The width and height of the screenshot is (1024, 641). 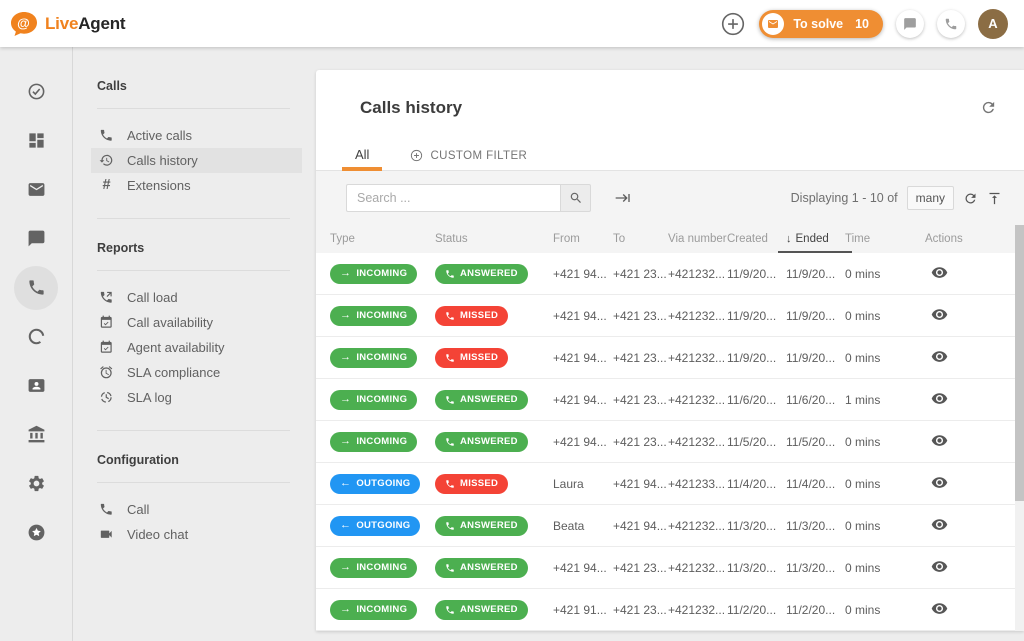 I want to click on keyboard-tab-icon, so click(x=622, y=198).